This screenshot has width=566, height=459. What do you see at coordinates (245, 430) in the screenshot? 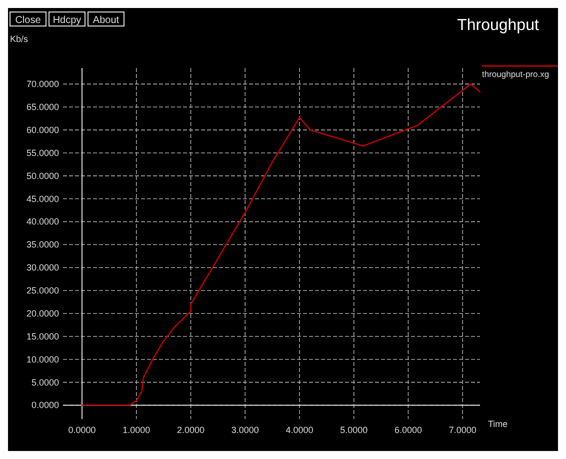
I see `x-tick-label: 3.0000` at bounding box center [245, 430].